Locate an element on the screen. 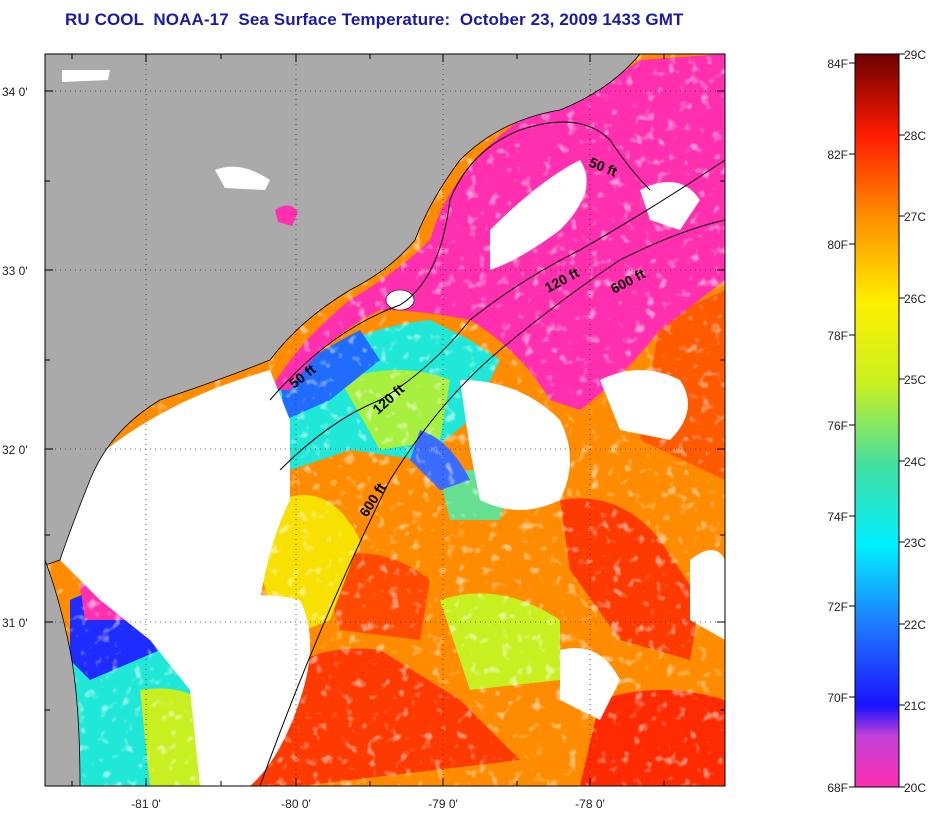  cb-f-80: 80F is located at coordinates (837, 245).